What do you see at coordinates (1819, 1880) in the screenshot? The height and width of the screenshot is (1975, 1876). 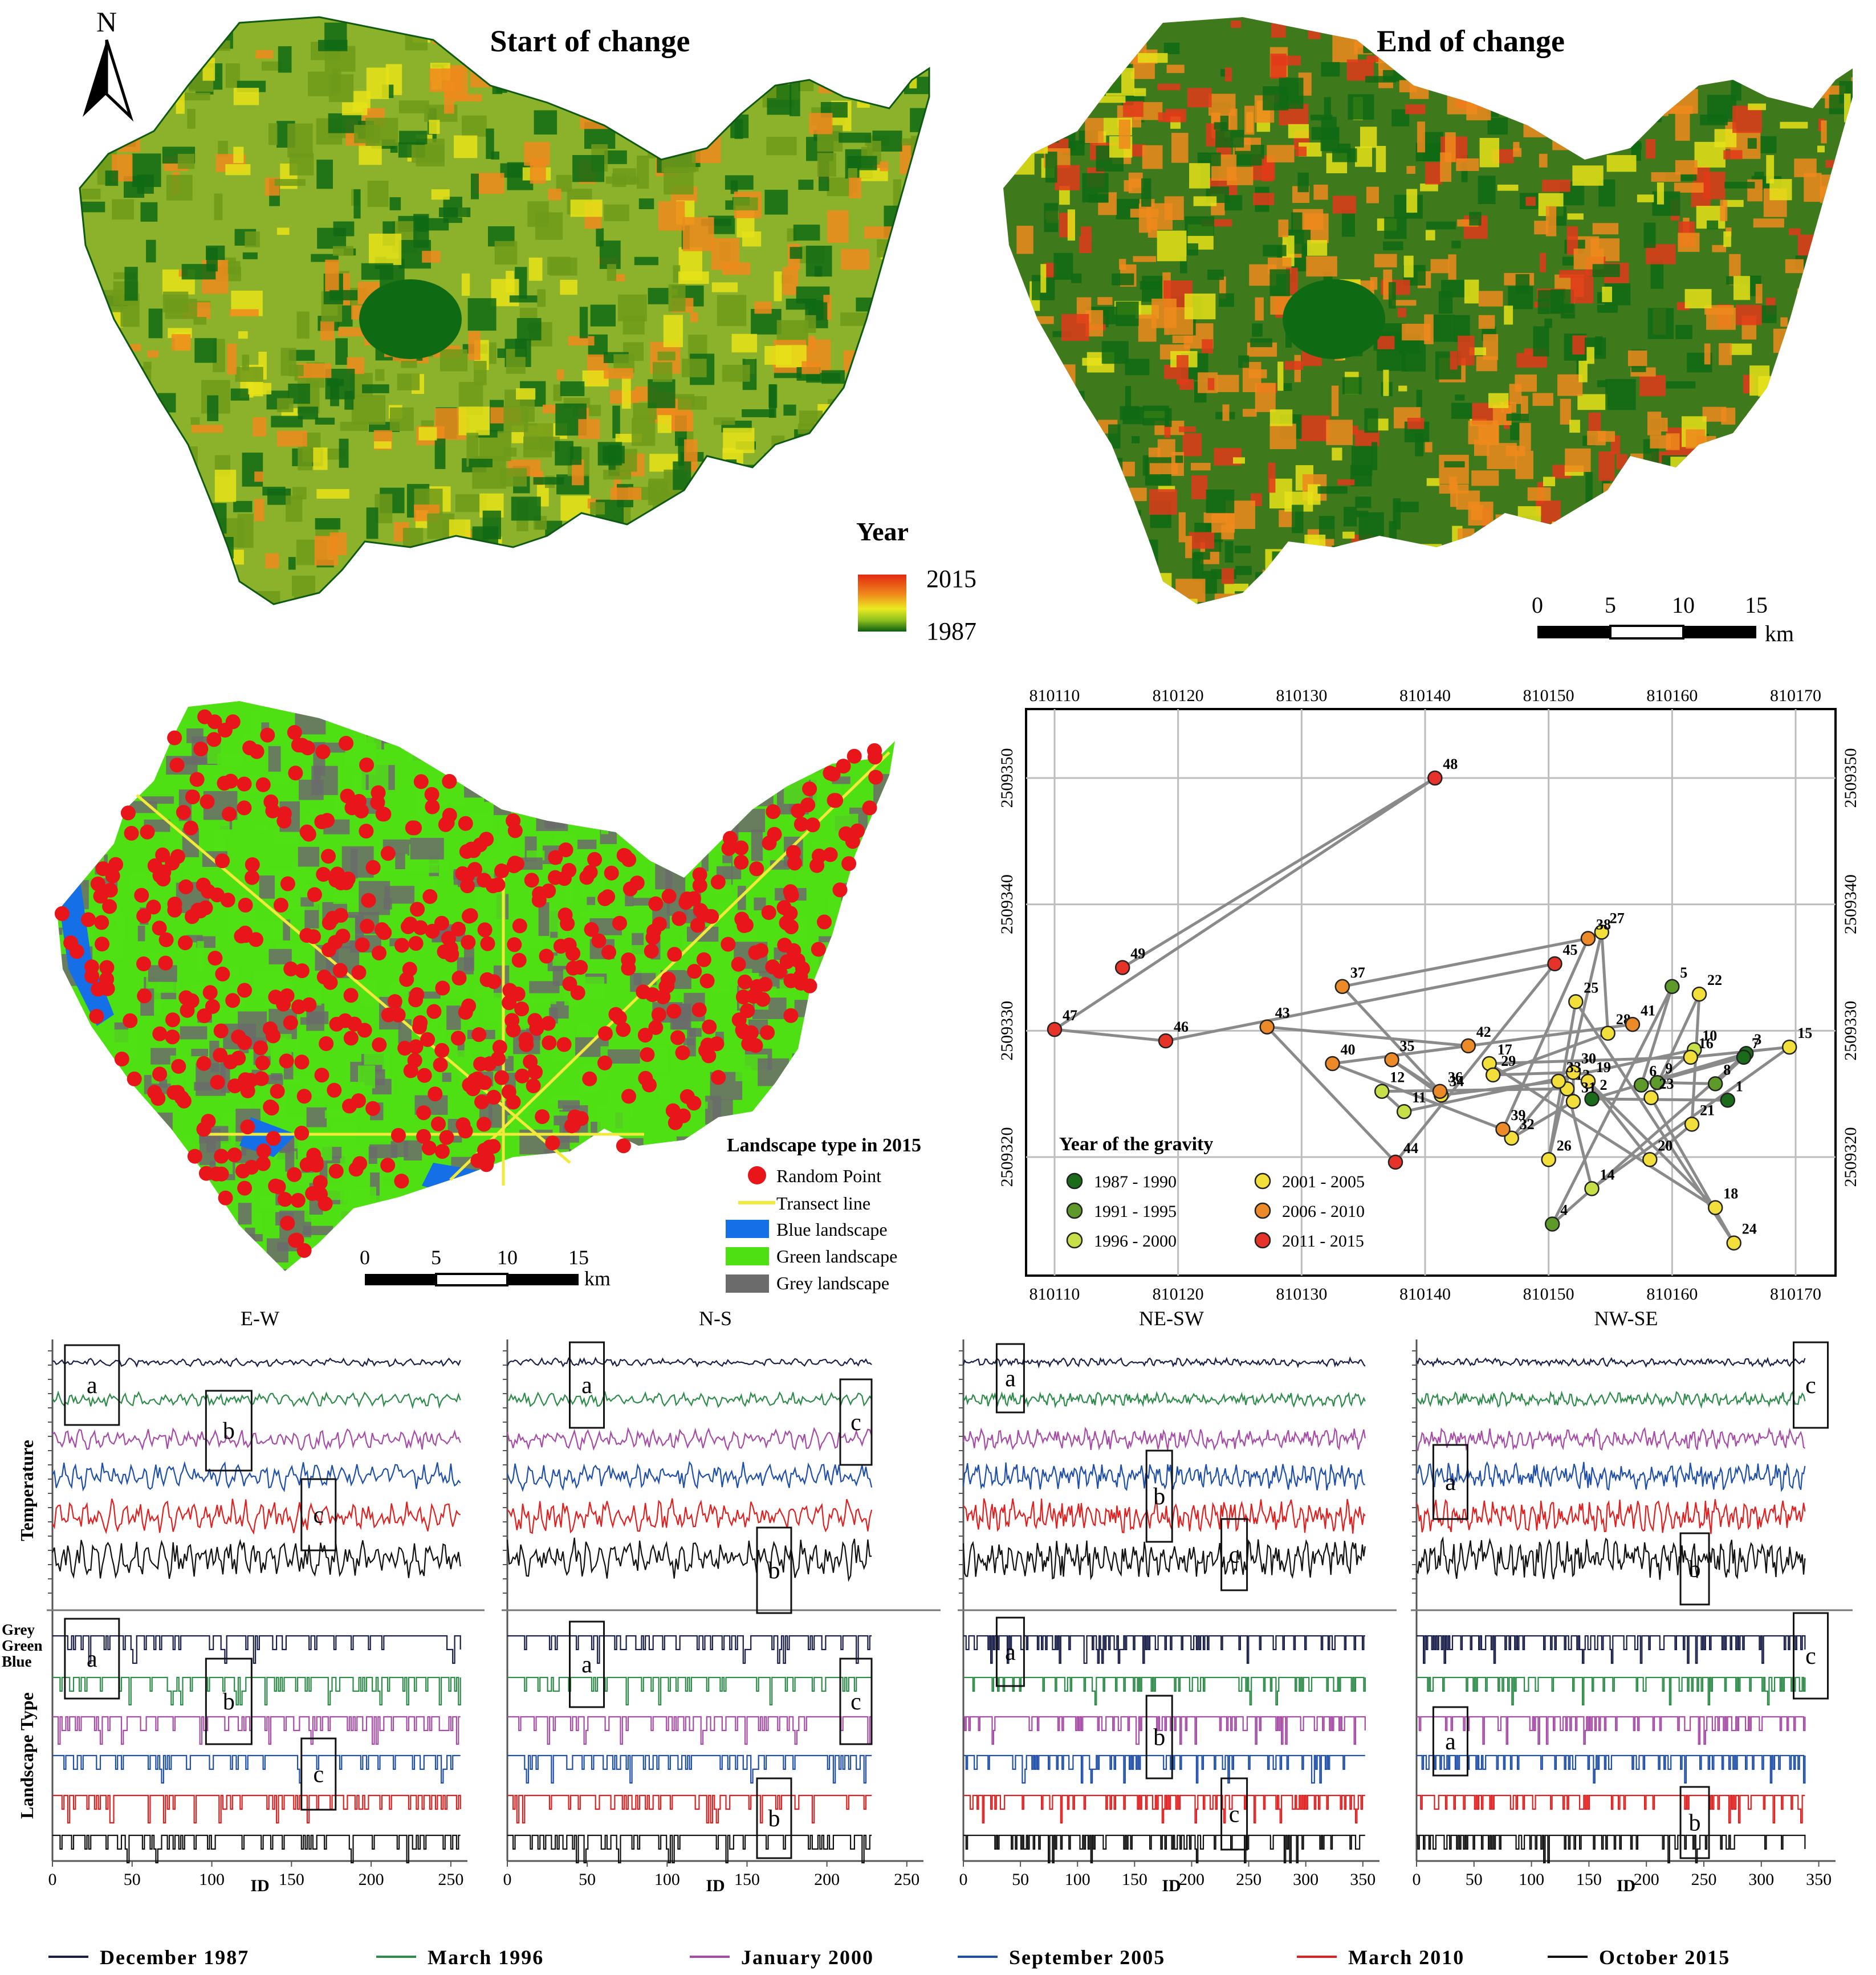 I see `x-tick-label: 350` at bounding box center [1819, 1880].